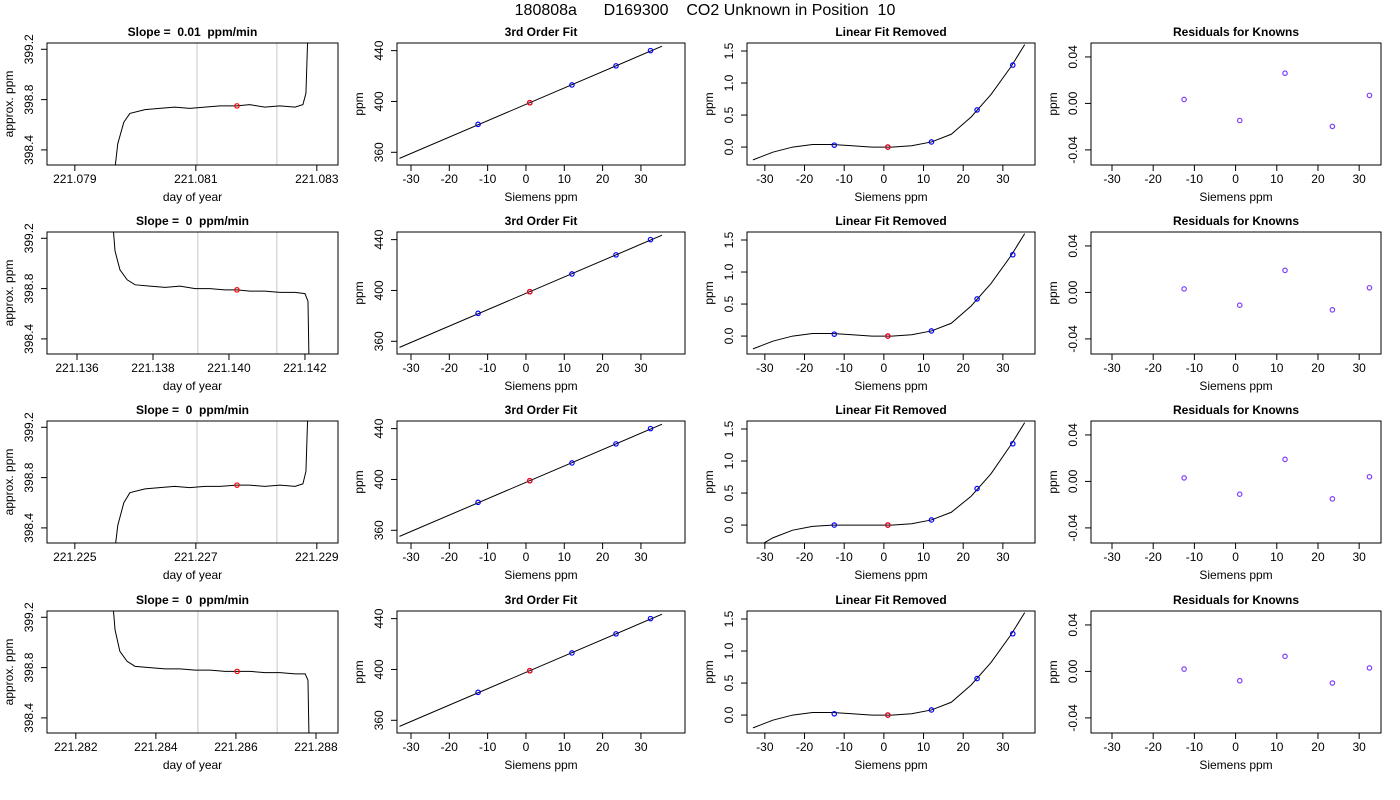 This screenshot has height=800, width=1400. I want to click on x-tick-label: 221.288, so click(316, 747).